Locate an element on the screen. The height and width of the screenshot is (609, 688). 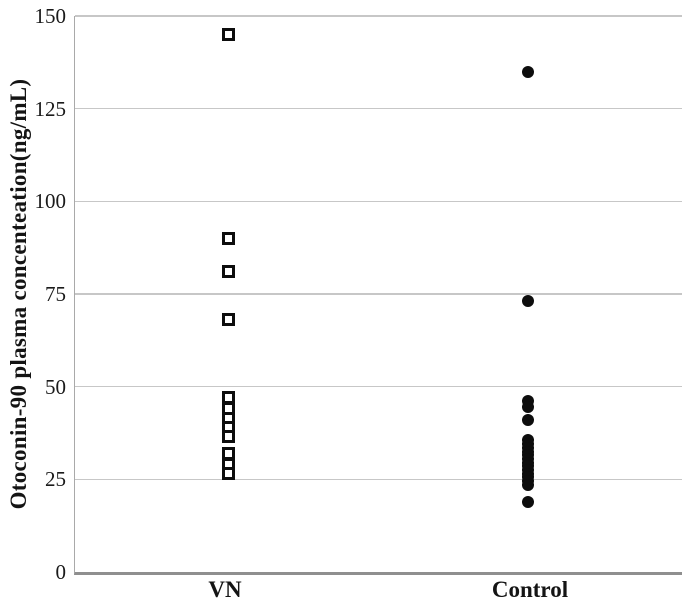
y-tick-label-75: 75 is located at coordinates (55, 294).